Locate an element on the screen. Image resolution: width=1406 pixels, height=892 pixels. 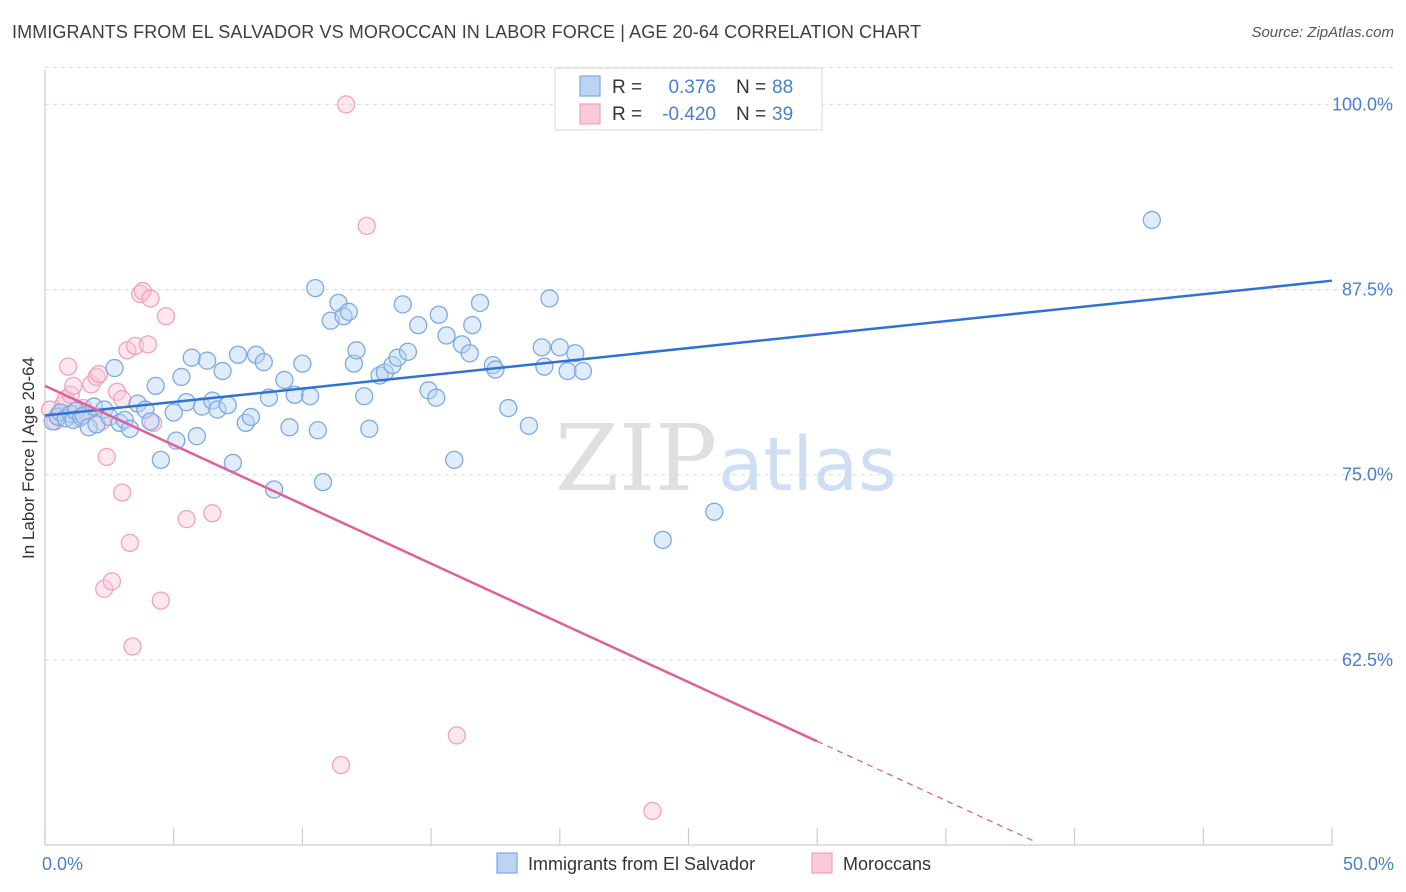
legend-r-value-2: -0.420 is located at coordinates (689, 114).